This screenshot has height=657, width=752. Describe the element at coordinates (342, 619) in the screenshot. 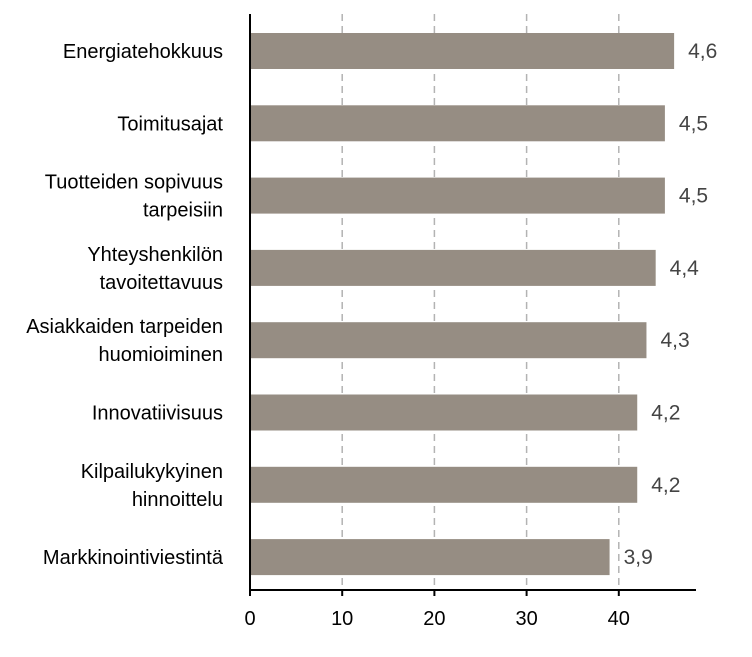

I see `x-tick-label-10: 10` at that location.